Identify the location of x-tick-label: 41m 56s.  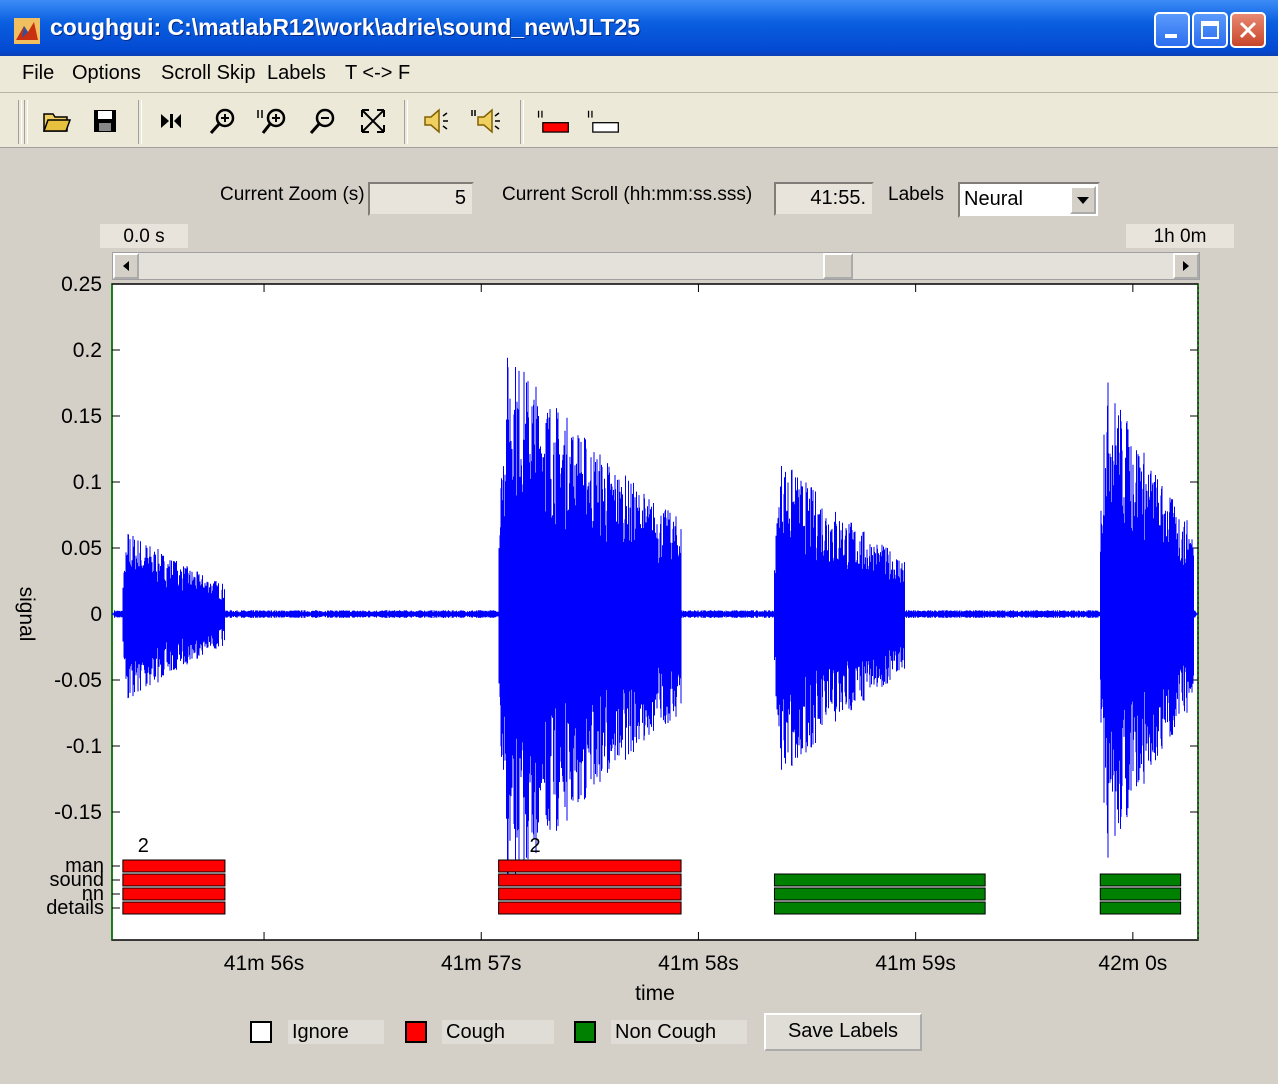
(264, 963).